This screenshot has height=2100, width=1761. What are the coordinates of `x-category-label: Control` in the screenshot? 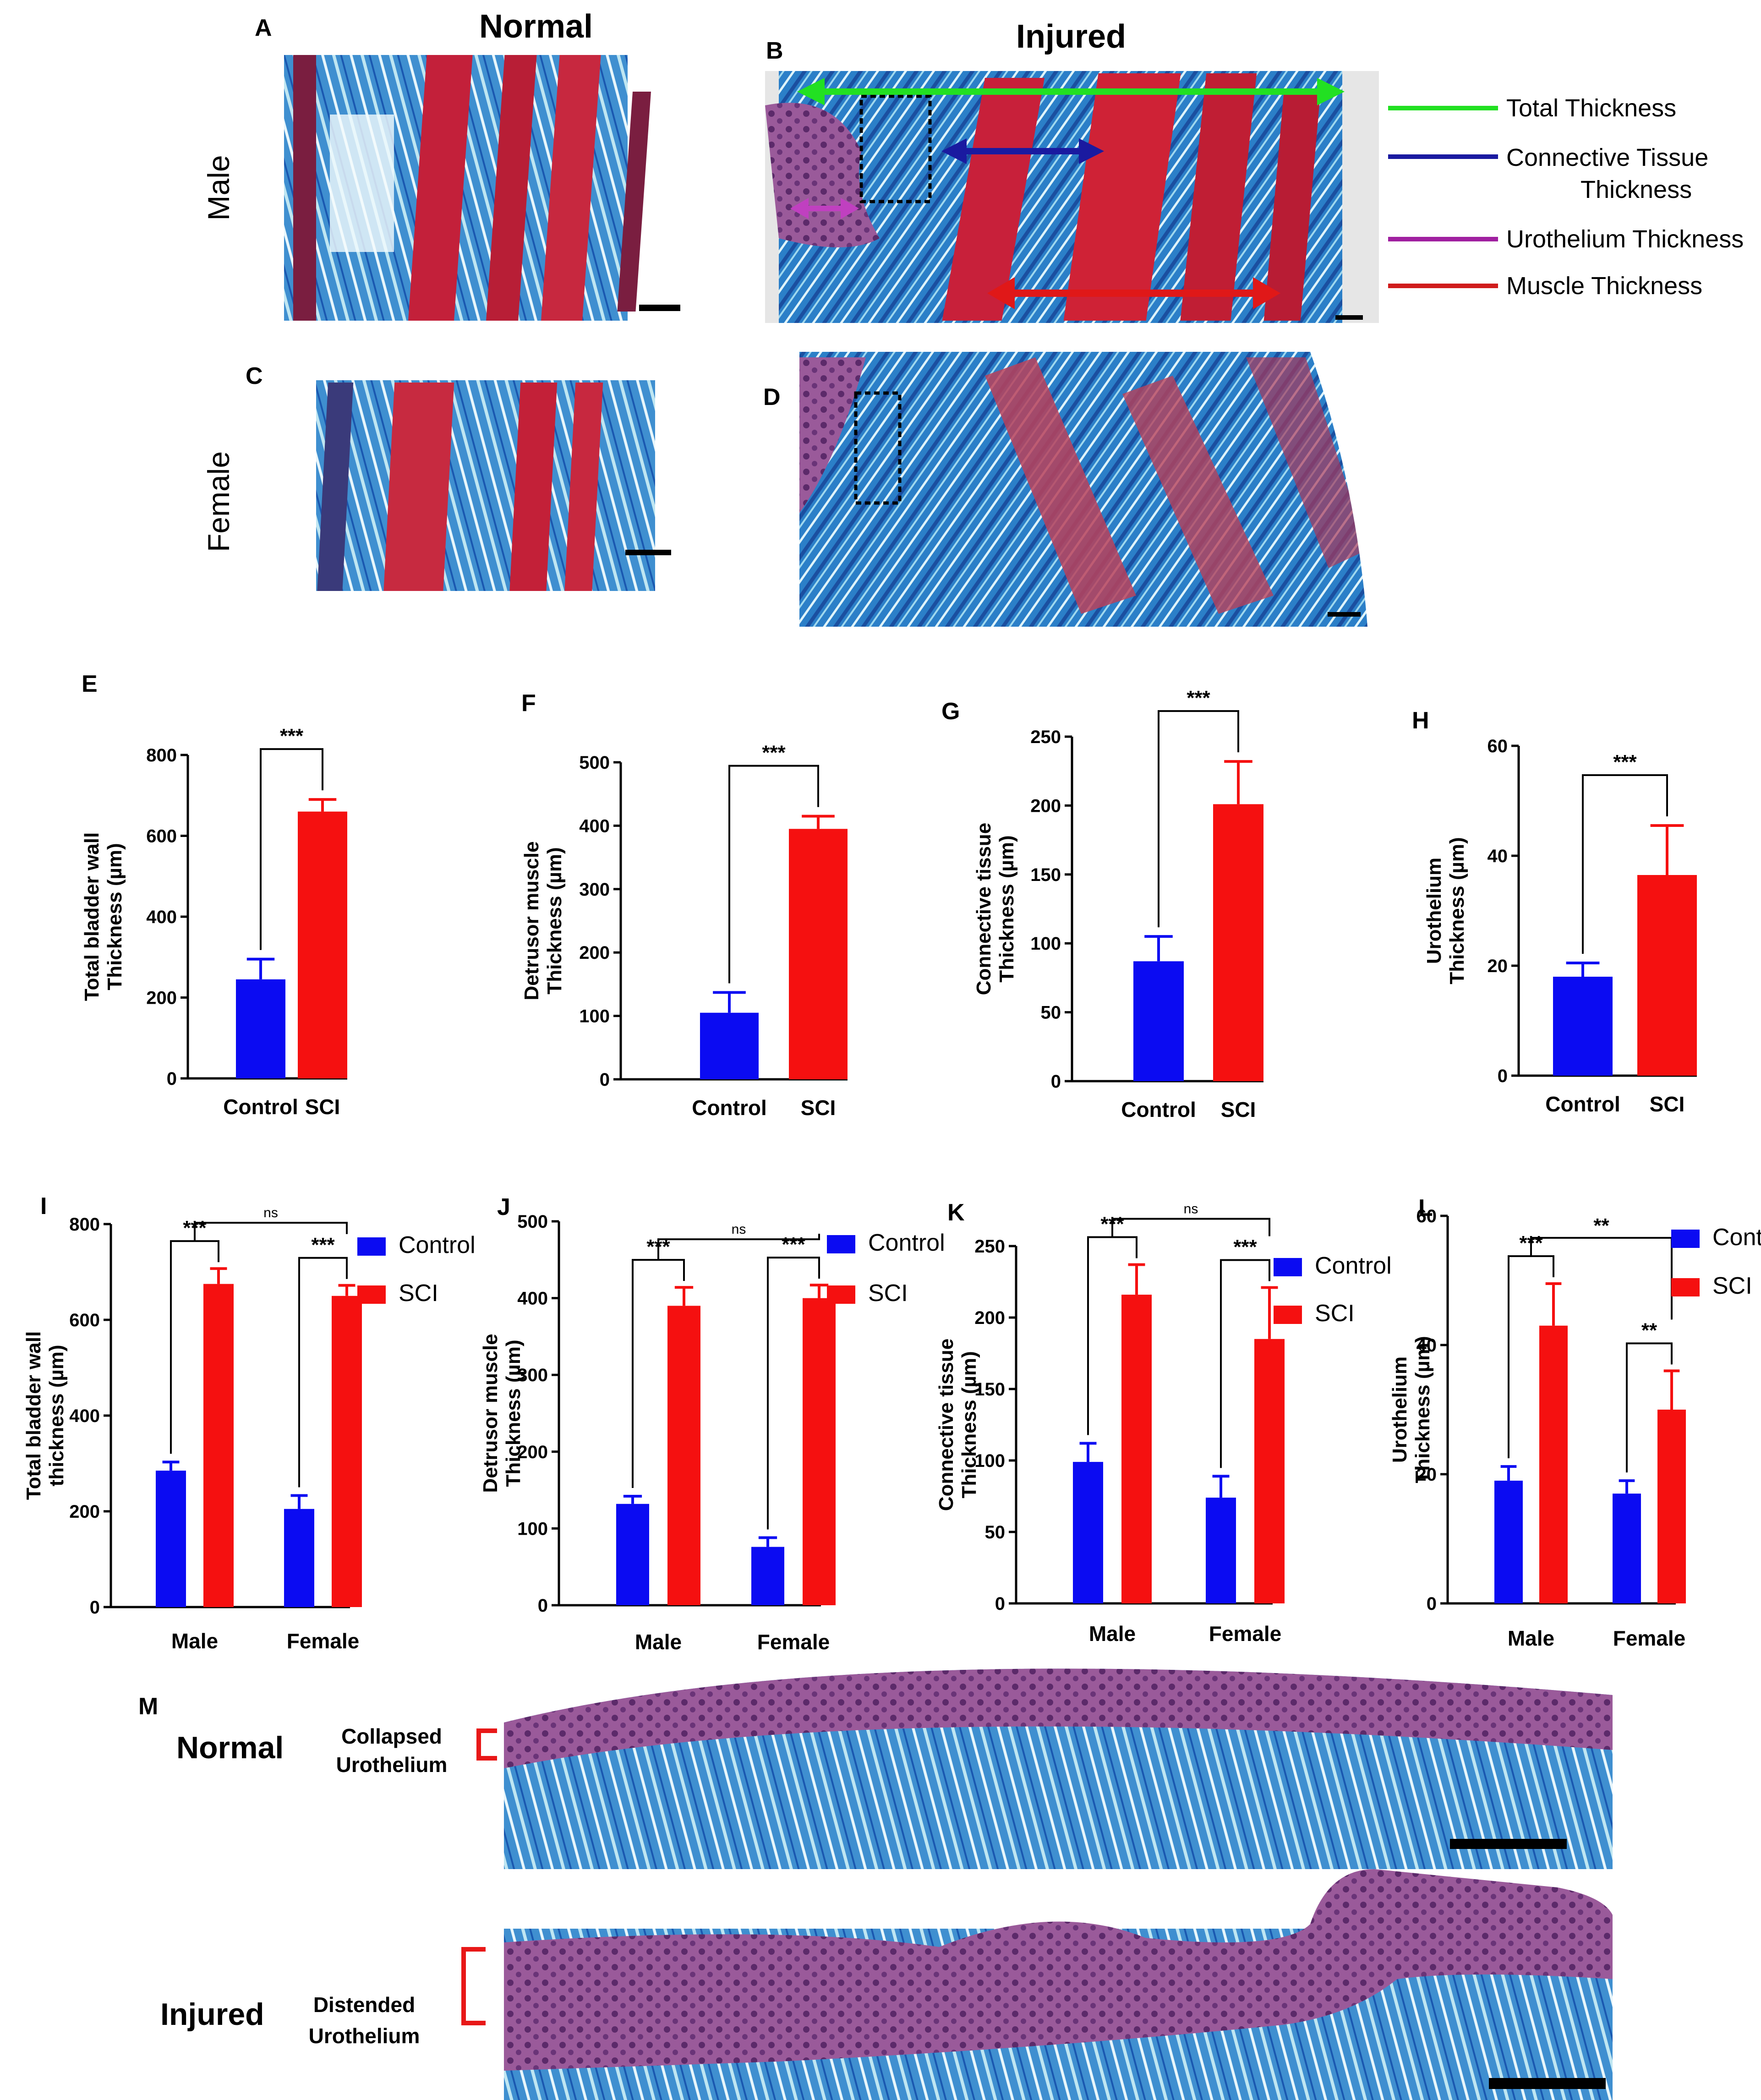 It's located at (1158, 1109).